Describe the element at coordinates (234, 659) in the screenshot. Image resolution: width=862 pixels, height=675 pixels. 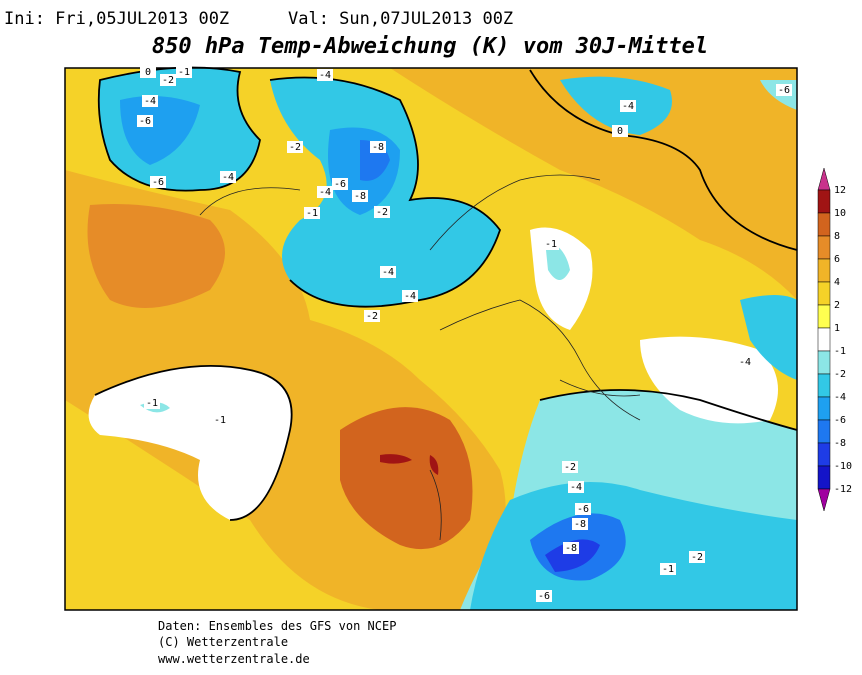
I see `footer-line: www.wetterzentrale.de` at that location.